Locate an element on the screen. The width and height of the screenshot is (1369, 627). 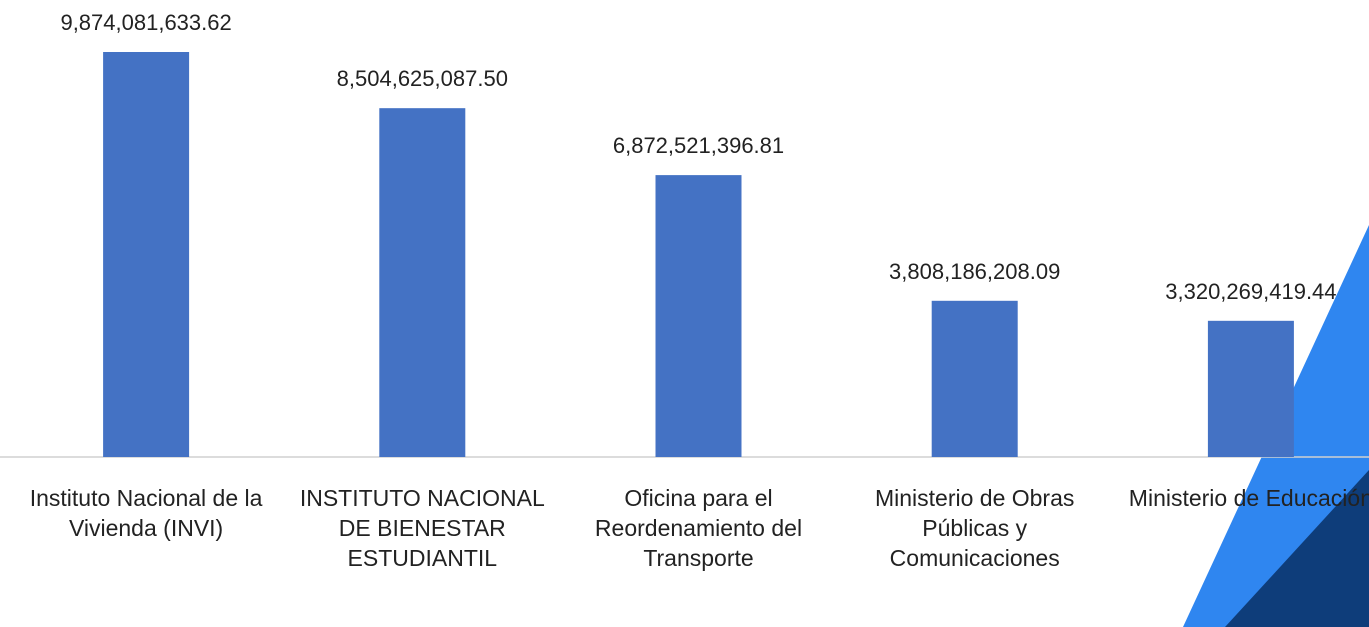
data-label: 3,320,269,419.44 is located at coordinates (1250, 291).